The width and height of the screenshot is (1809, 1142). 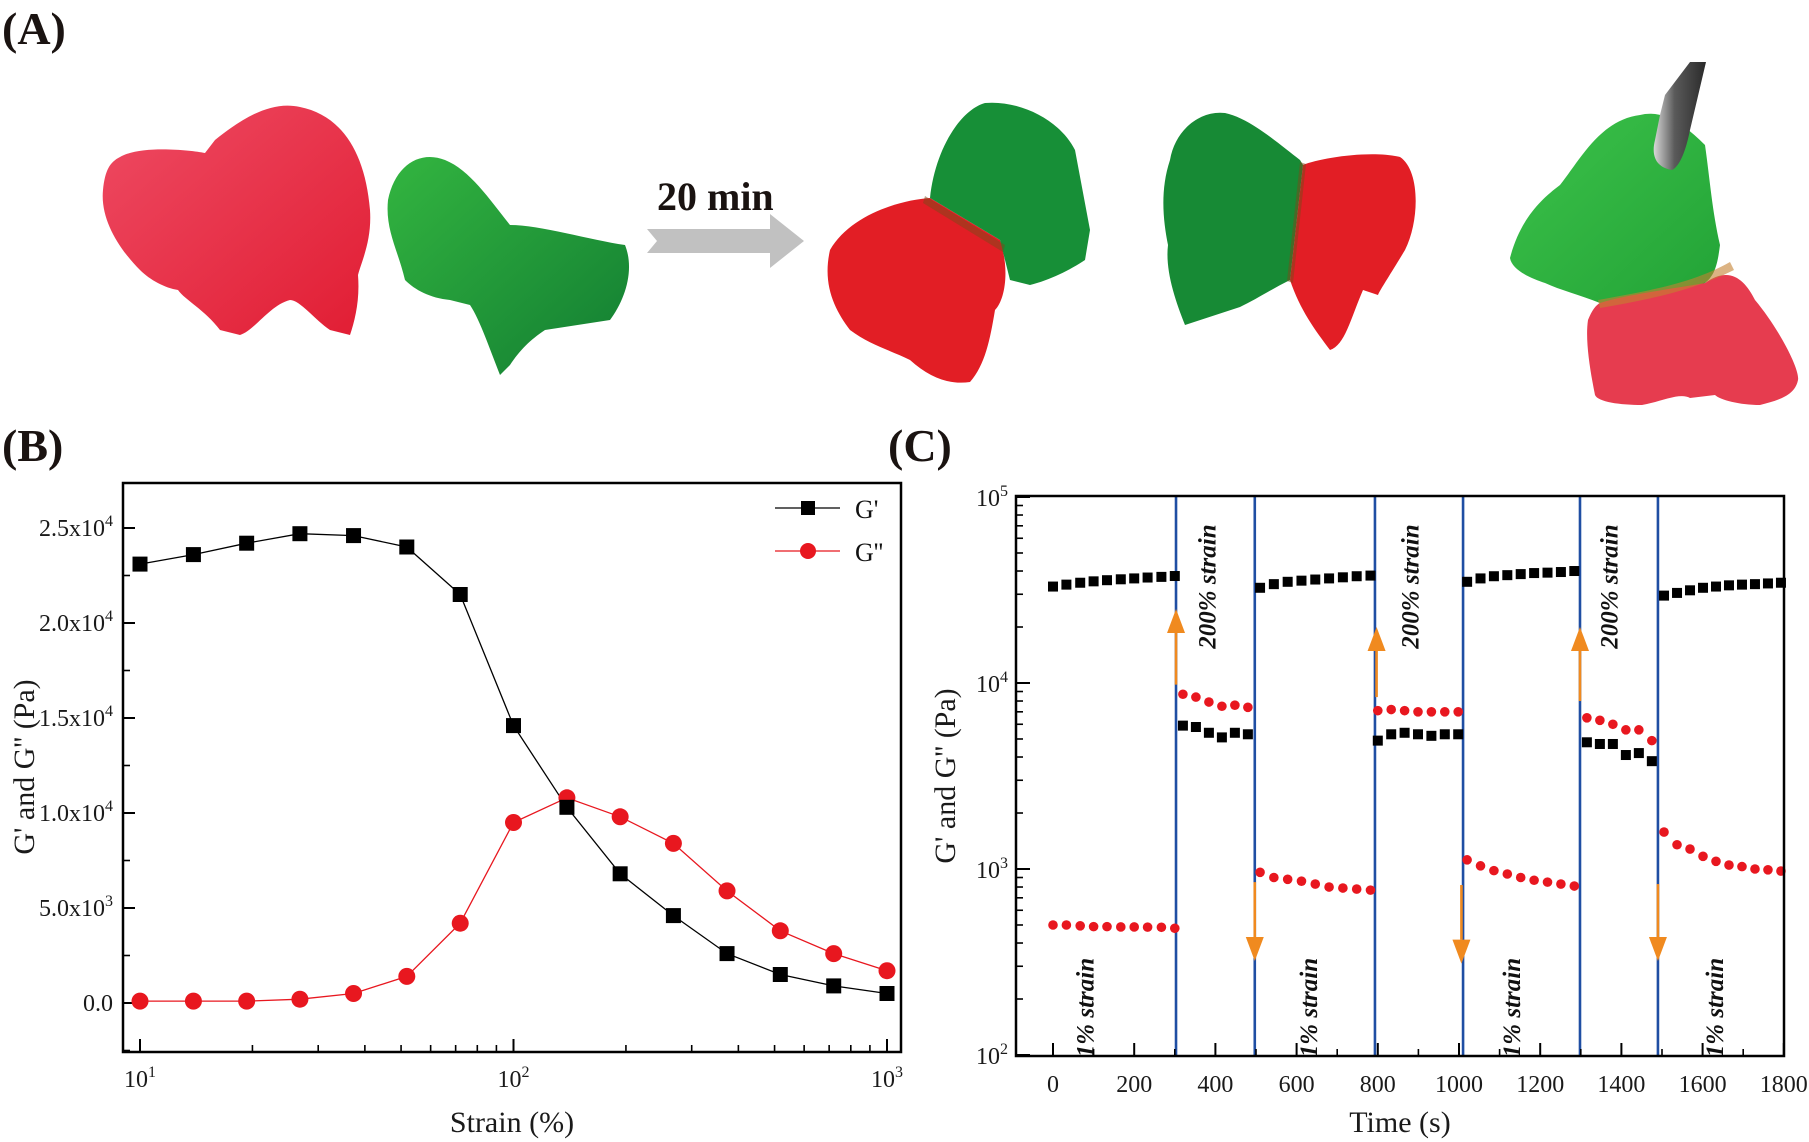 What do you see at coordinates (512, 1122) in the screenshot?
I see `chart-b-x-label: Strain (%)` at bounding box center [512, 1122].